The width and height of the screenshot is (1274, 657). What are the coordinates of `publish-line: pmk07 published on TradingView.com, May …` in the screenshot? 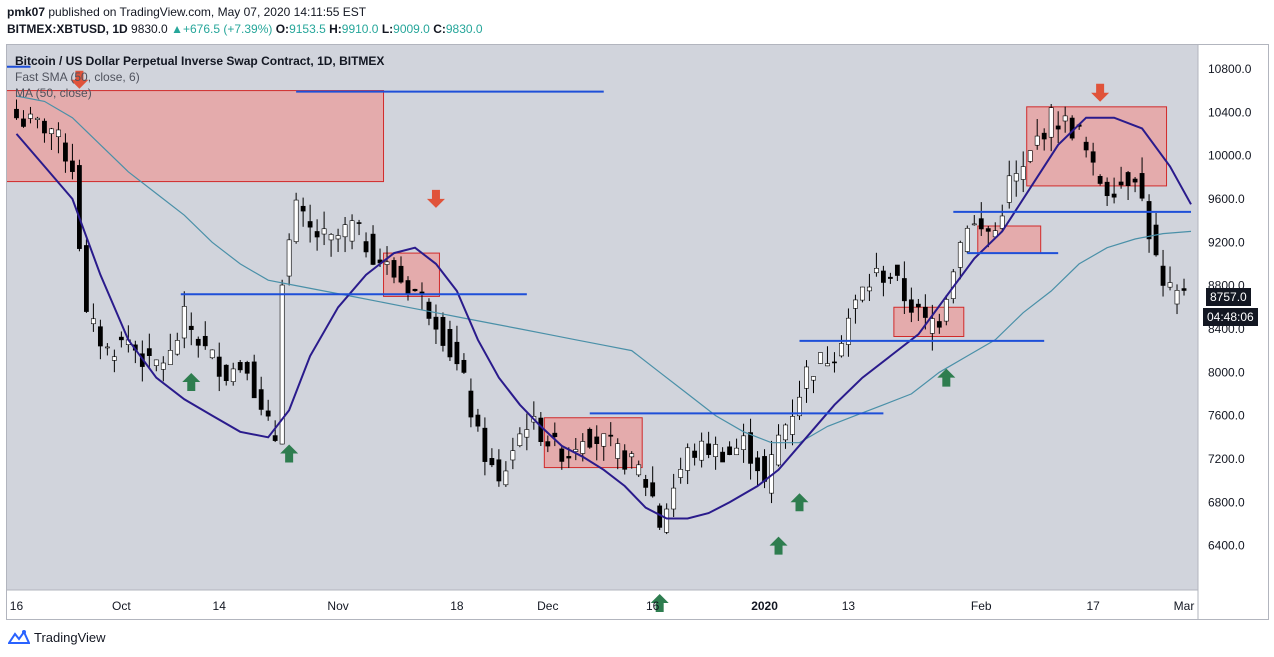 It's located at (186, 12).